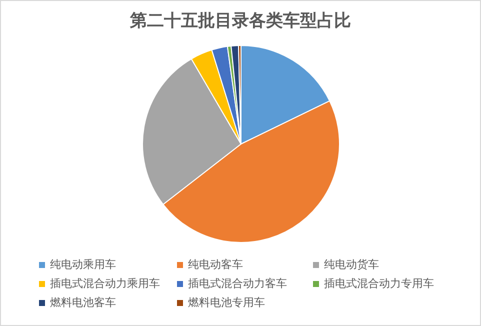 Image resolution: width=481 pixels, height=326 pixels. I want to click on legend-label: 纯电动乘用车, so click(83, 264).